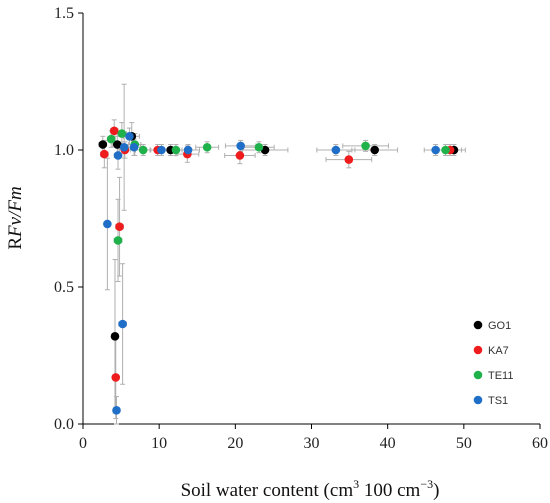  Describe the element at coordinates (426, 484) in the screenshot. I see `x-axis-label-sup2: −3` at that location.